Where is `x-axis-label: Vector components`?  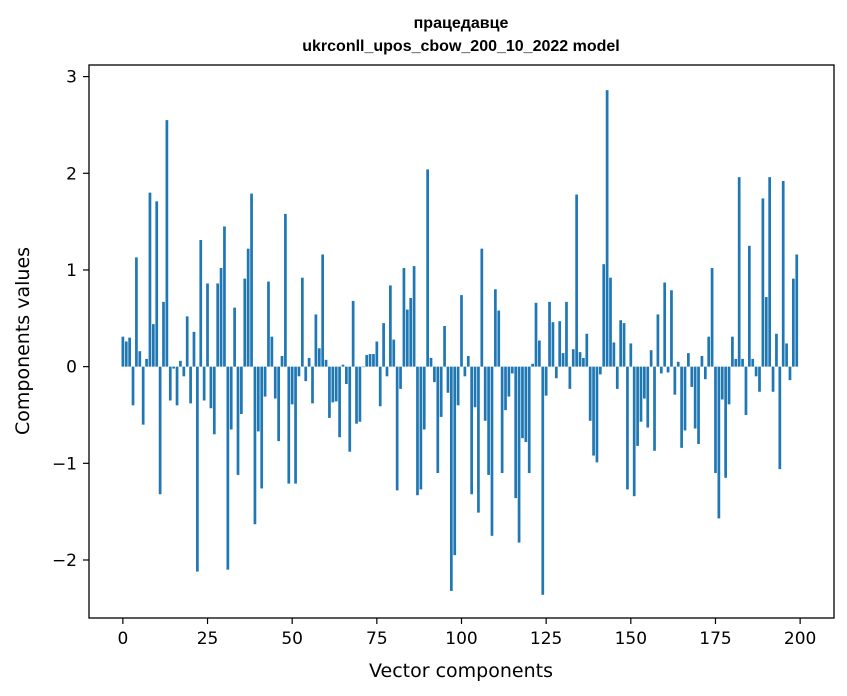
x-axis-label: Vector components is located at coordinates (461, 671).